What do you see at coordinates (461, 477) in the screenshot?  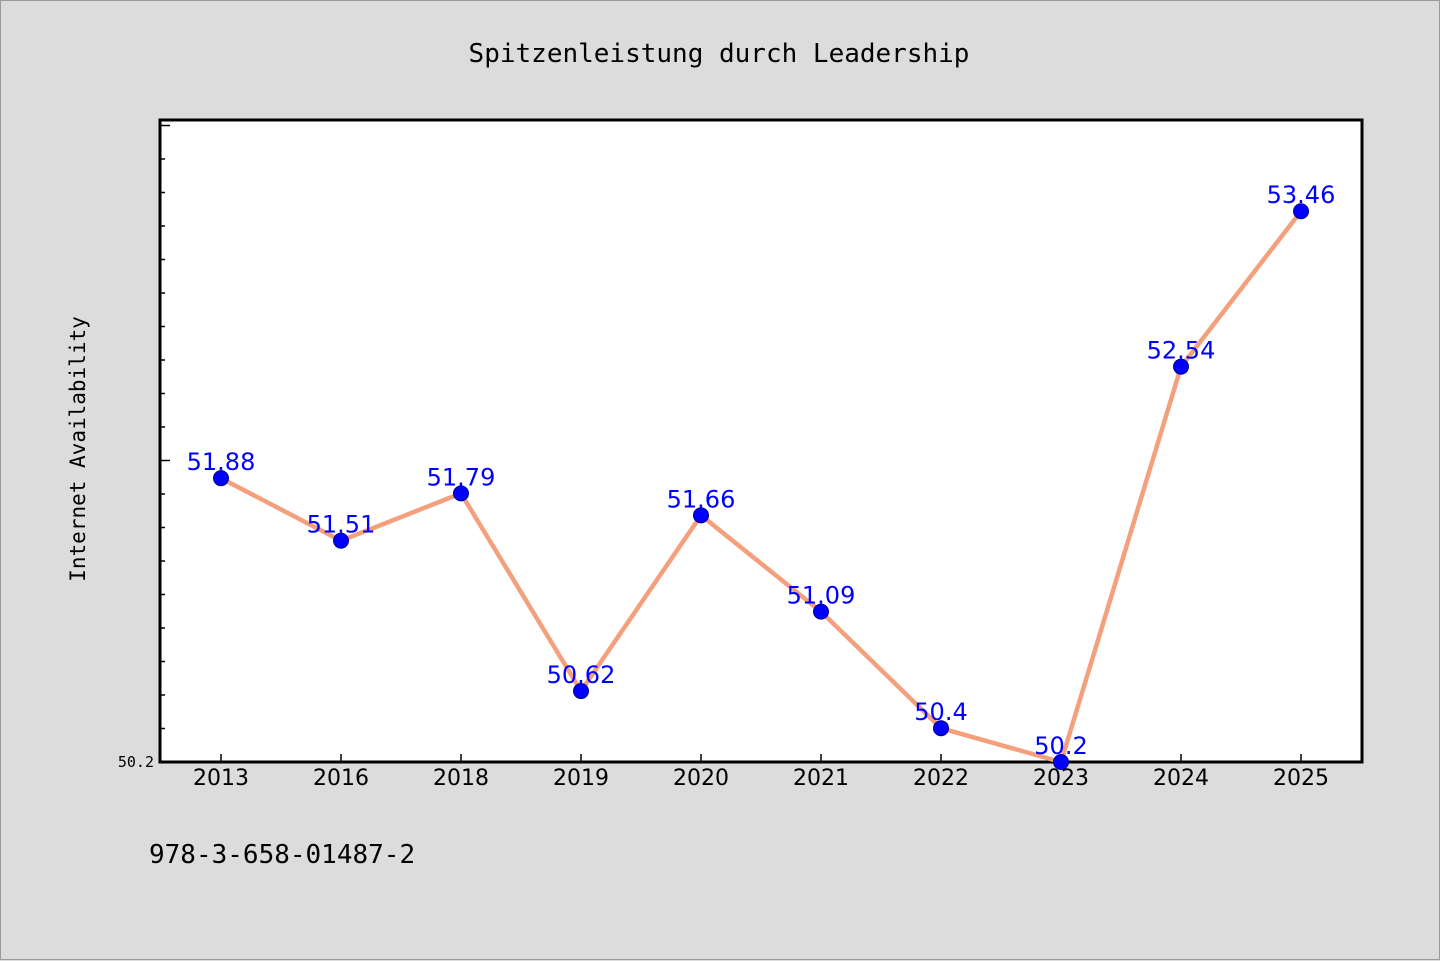 I see `data-label: 51.79` at bounding box center [461, 477].